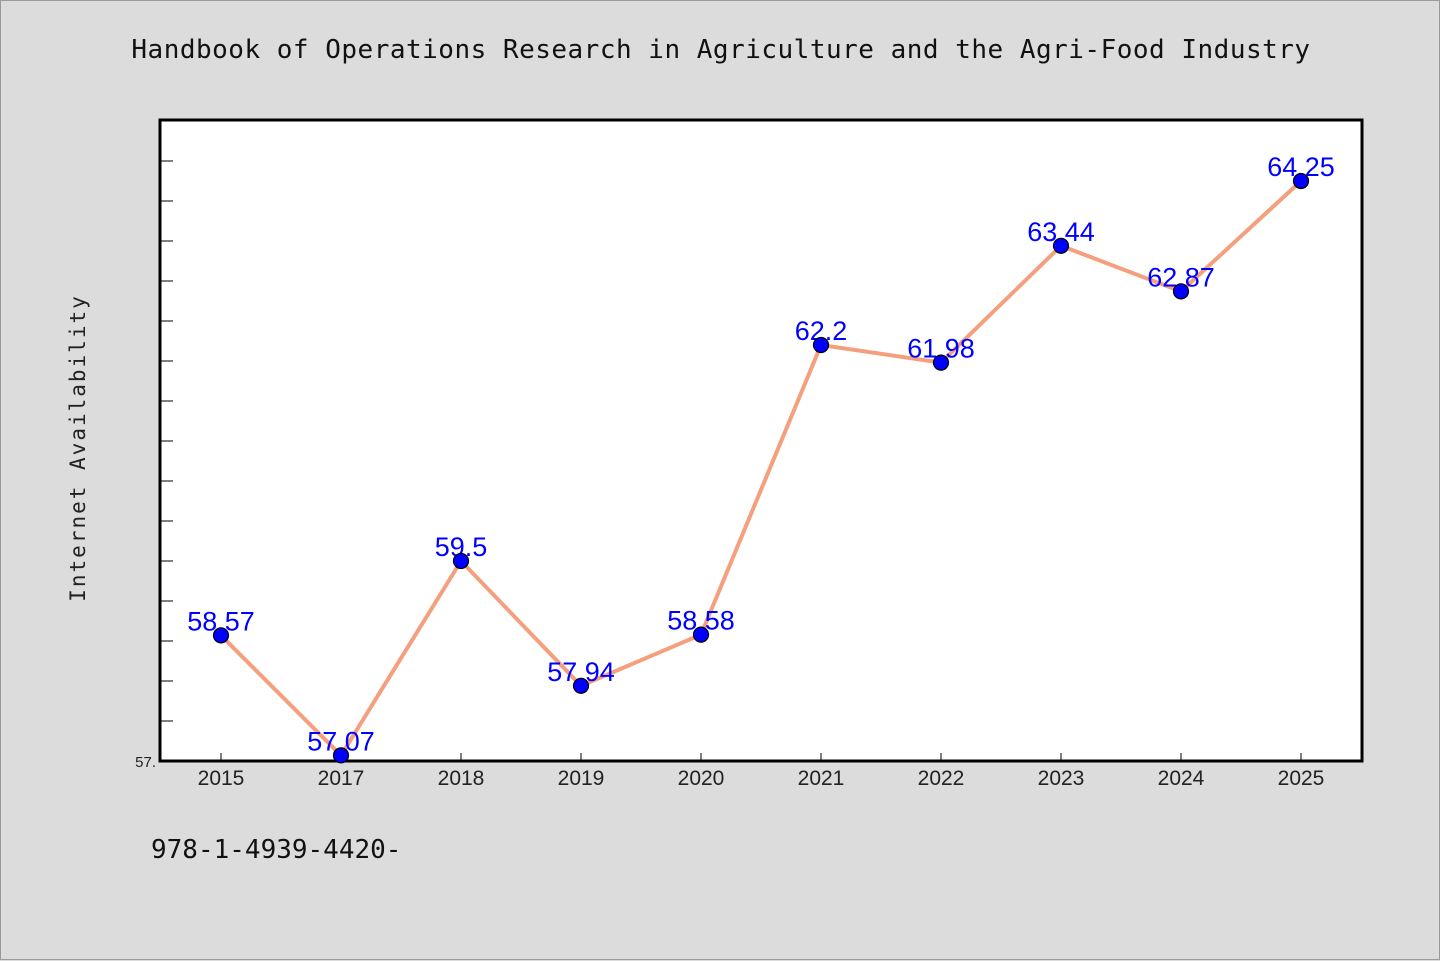 Image resolution: width=1440 pixels, height=961 pixels. I want to click on x-tick-label: 2022, so click(941, 778).